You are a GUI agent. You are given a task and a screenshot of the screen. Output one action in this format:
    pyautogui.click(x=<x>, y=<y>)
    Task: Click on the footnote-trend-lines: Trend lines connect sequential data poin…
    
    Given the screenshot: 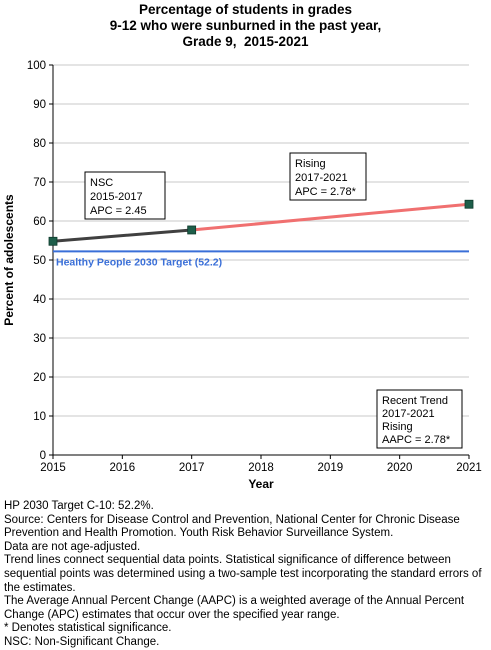 What is the action you would take?
    pyautogui.click(x=243, y=574)
    